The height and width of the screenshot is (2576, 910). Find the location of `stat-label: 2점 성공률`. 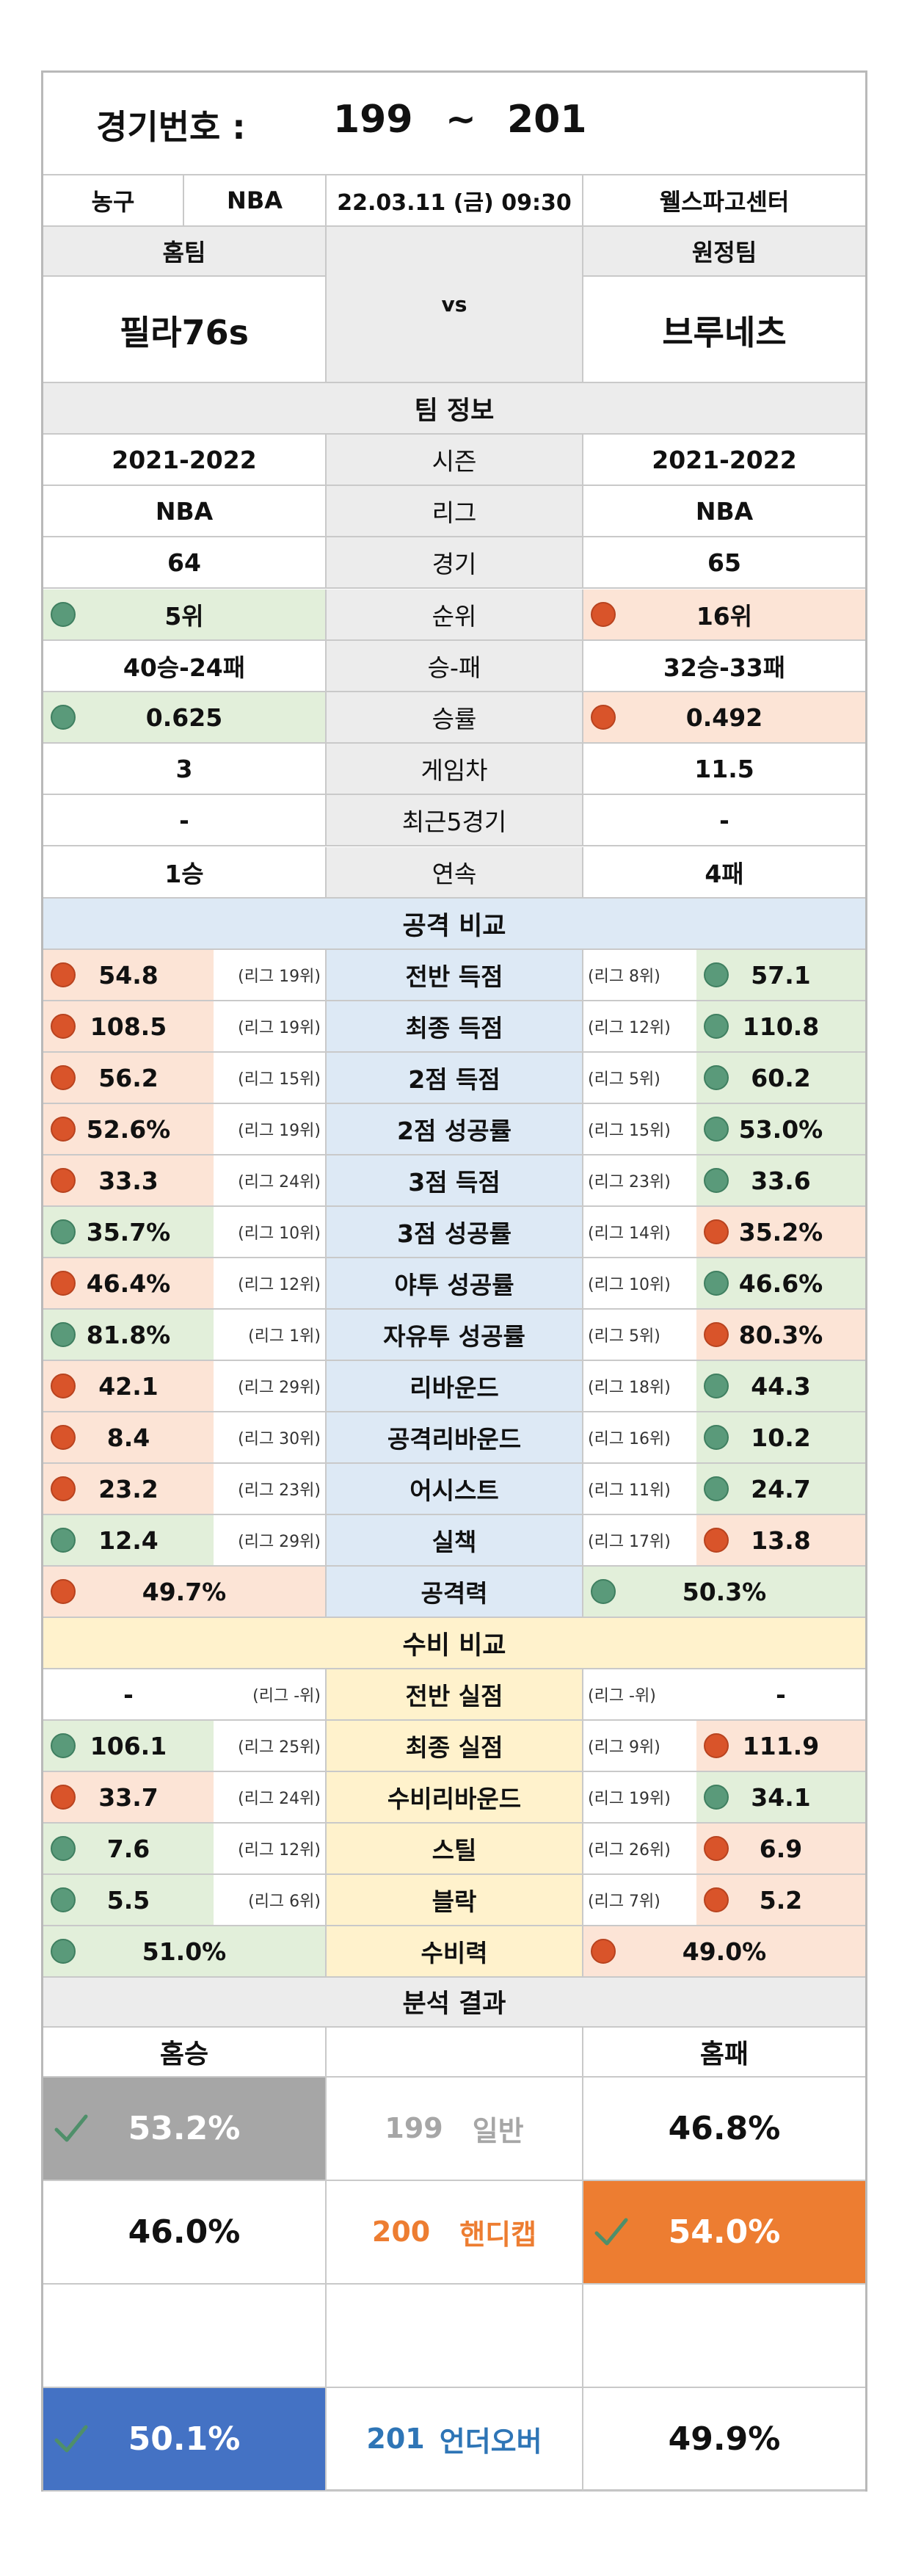

stat-label: 2점 성공률 is located at coordinates (455, 1129).